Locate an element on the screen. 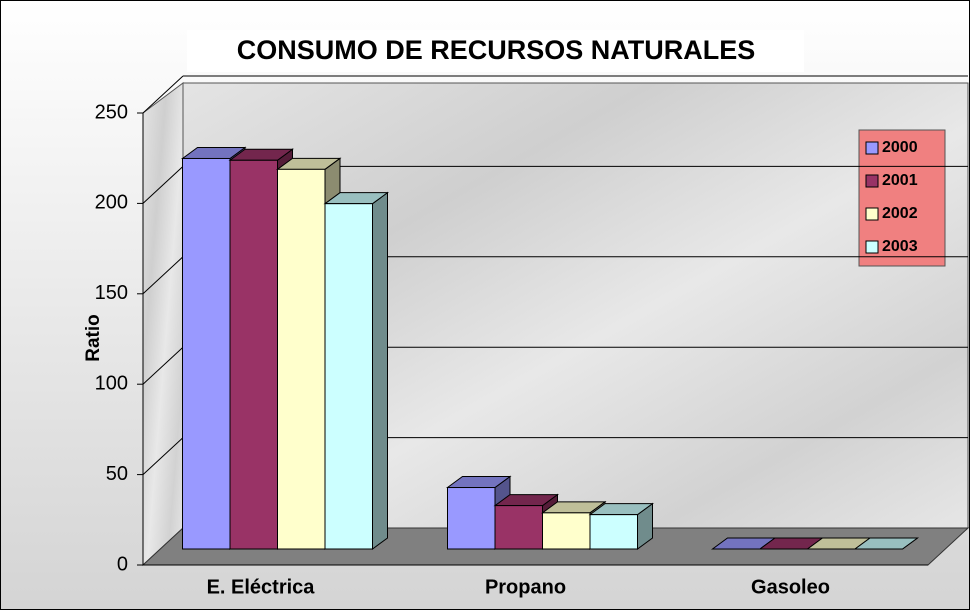  y-tick-label: 200 is located at coordinates (111, 203).